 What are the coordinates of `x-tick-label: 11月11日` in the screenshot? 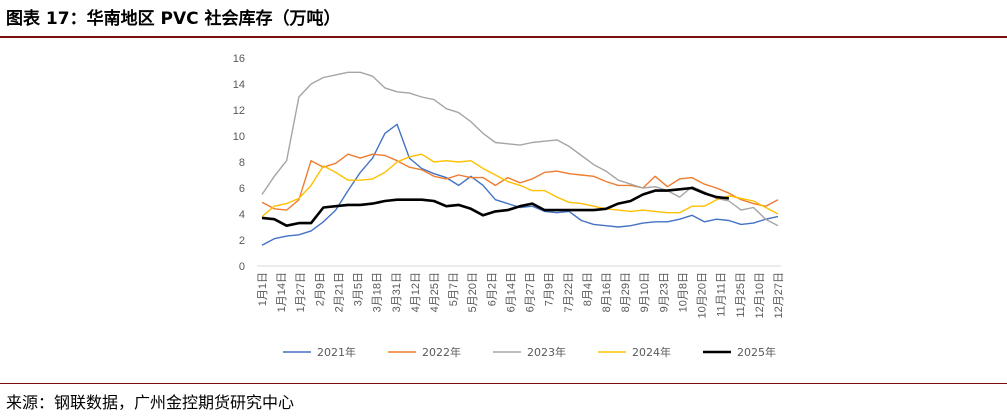 It's located at (722, 294).